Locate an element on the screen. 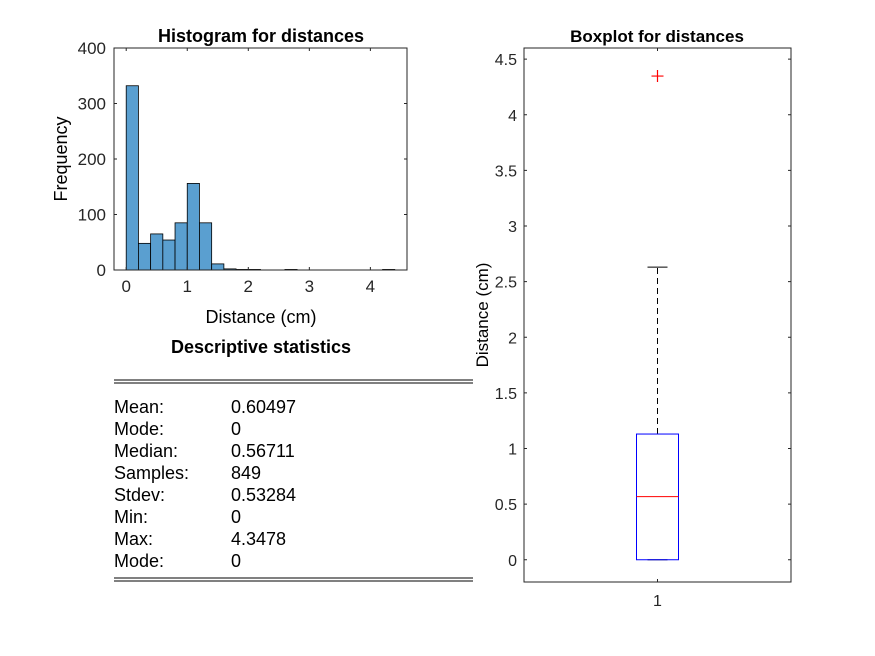 Image resolution: width=875 pixels, height=656 pixels. histogram-y-tick-label: 0 is located at coordinates (101, 270).